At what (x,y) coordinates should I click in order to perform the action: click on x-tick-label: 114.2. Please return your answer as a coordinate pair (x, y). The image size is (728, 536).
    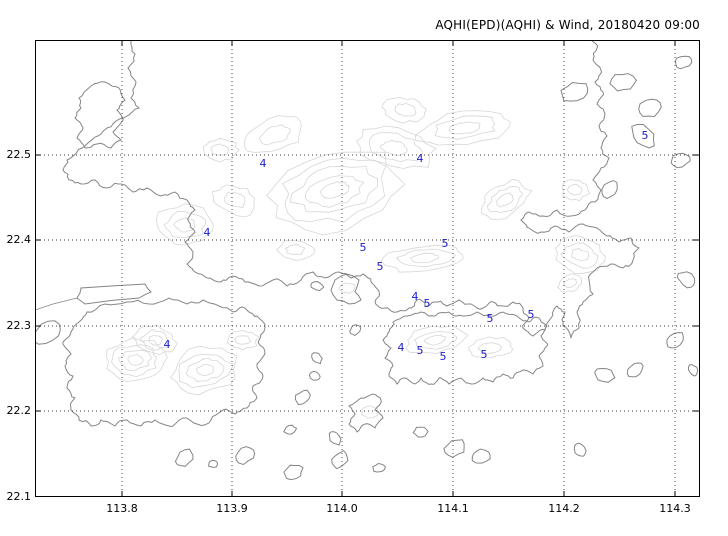
    Looking at the image, I should click on (564, 508).